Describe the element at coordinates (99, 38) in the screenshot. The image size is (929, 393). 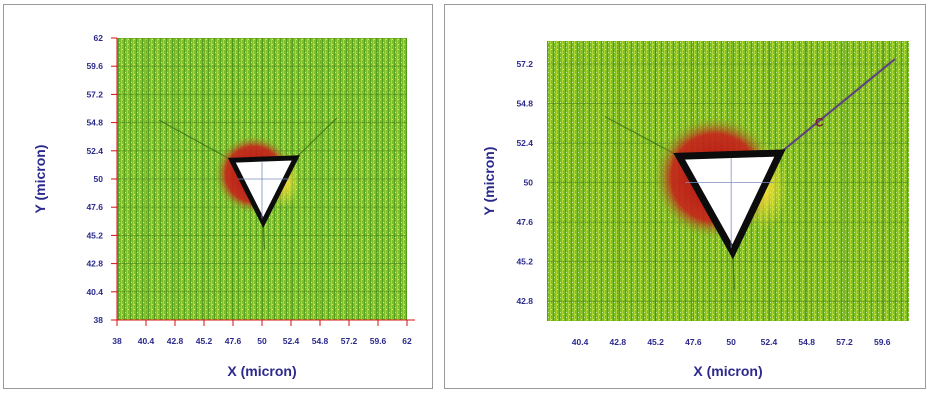
I see `y-tick-label: 62` at that location.